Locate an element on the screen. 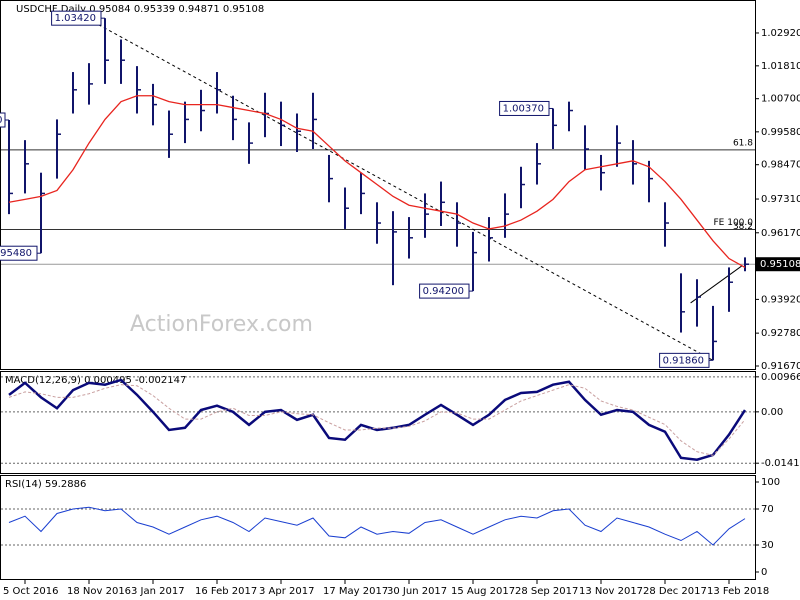 The width and height of the screenshot is (800, 600). x-tick-label: 15 Aug 2017 is located at coordinates (483, 591).